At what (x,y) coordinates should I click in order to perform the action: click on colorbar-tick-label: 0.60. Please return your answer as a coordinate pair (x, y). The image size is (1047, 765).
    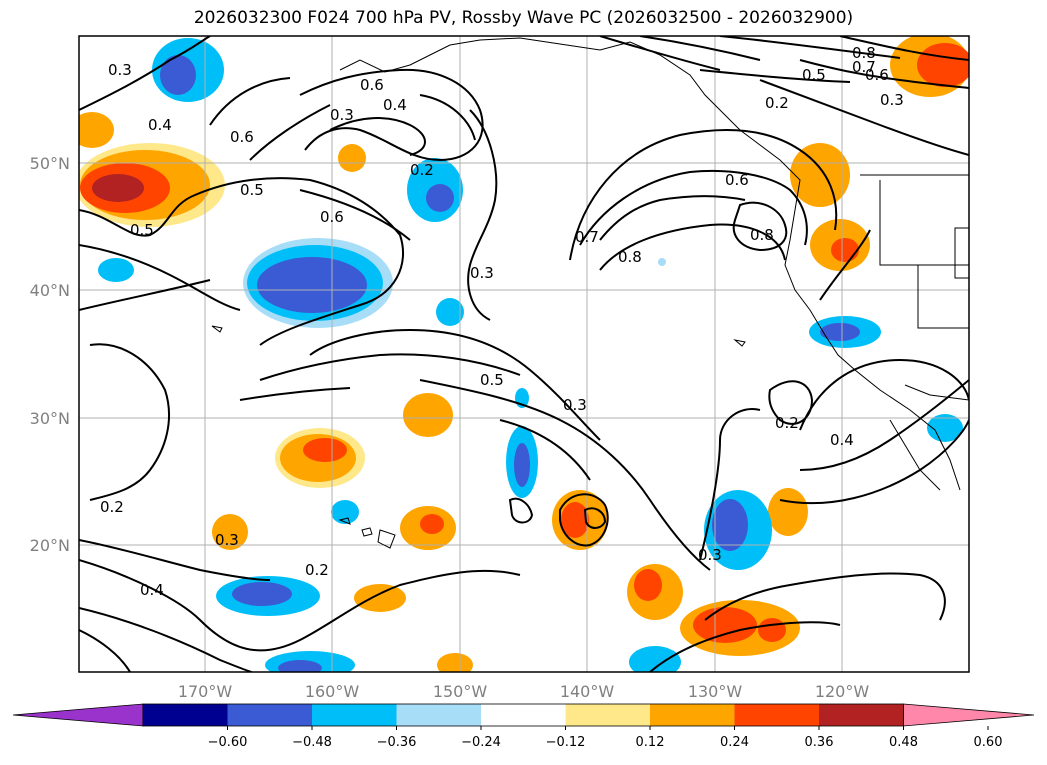
    Looking at the image, I should click on (988, 742).